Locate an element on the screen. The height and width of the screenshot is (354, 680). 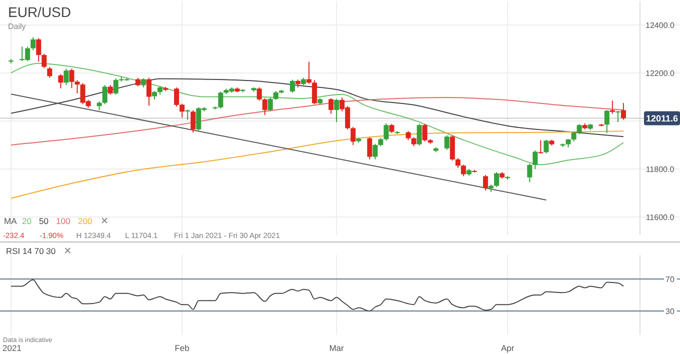
x-tick-label: Apr is located at coordinates (507, 348).